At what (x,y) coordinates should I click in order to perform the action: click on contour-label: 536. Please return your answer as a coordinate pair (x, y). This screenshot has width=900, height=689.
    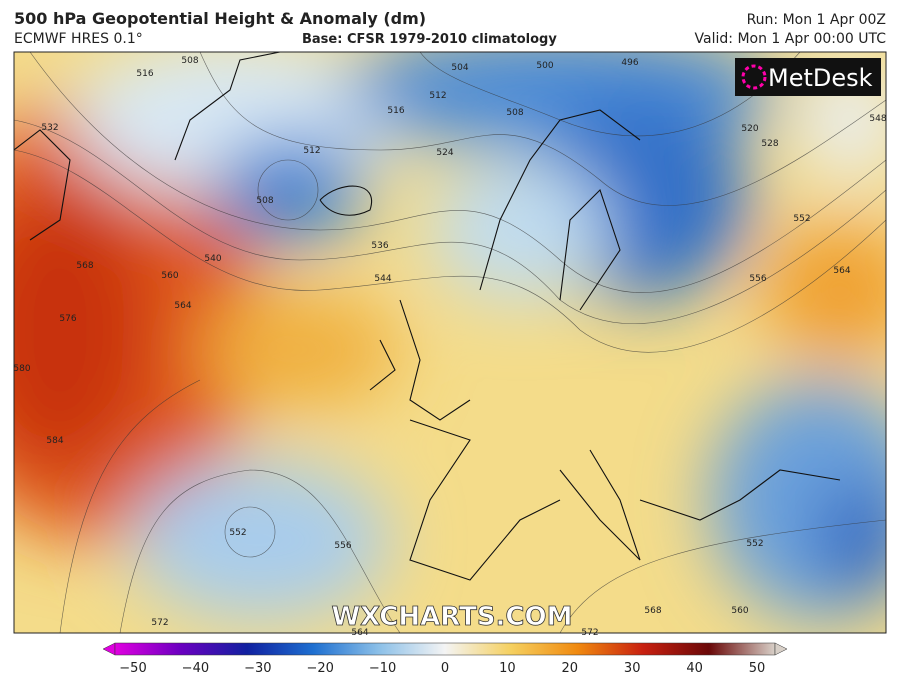
    Looking at the image, I should click on (379, 246).